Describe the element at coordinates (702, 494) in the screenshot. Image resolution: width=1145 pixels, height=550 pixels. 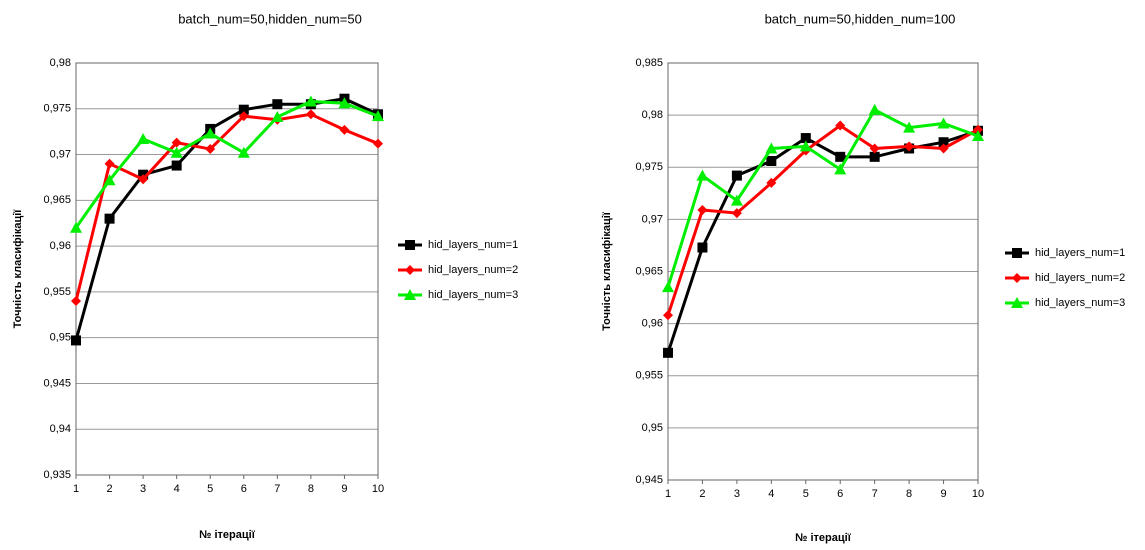
I see `x-tick-label: 2` at that location.